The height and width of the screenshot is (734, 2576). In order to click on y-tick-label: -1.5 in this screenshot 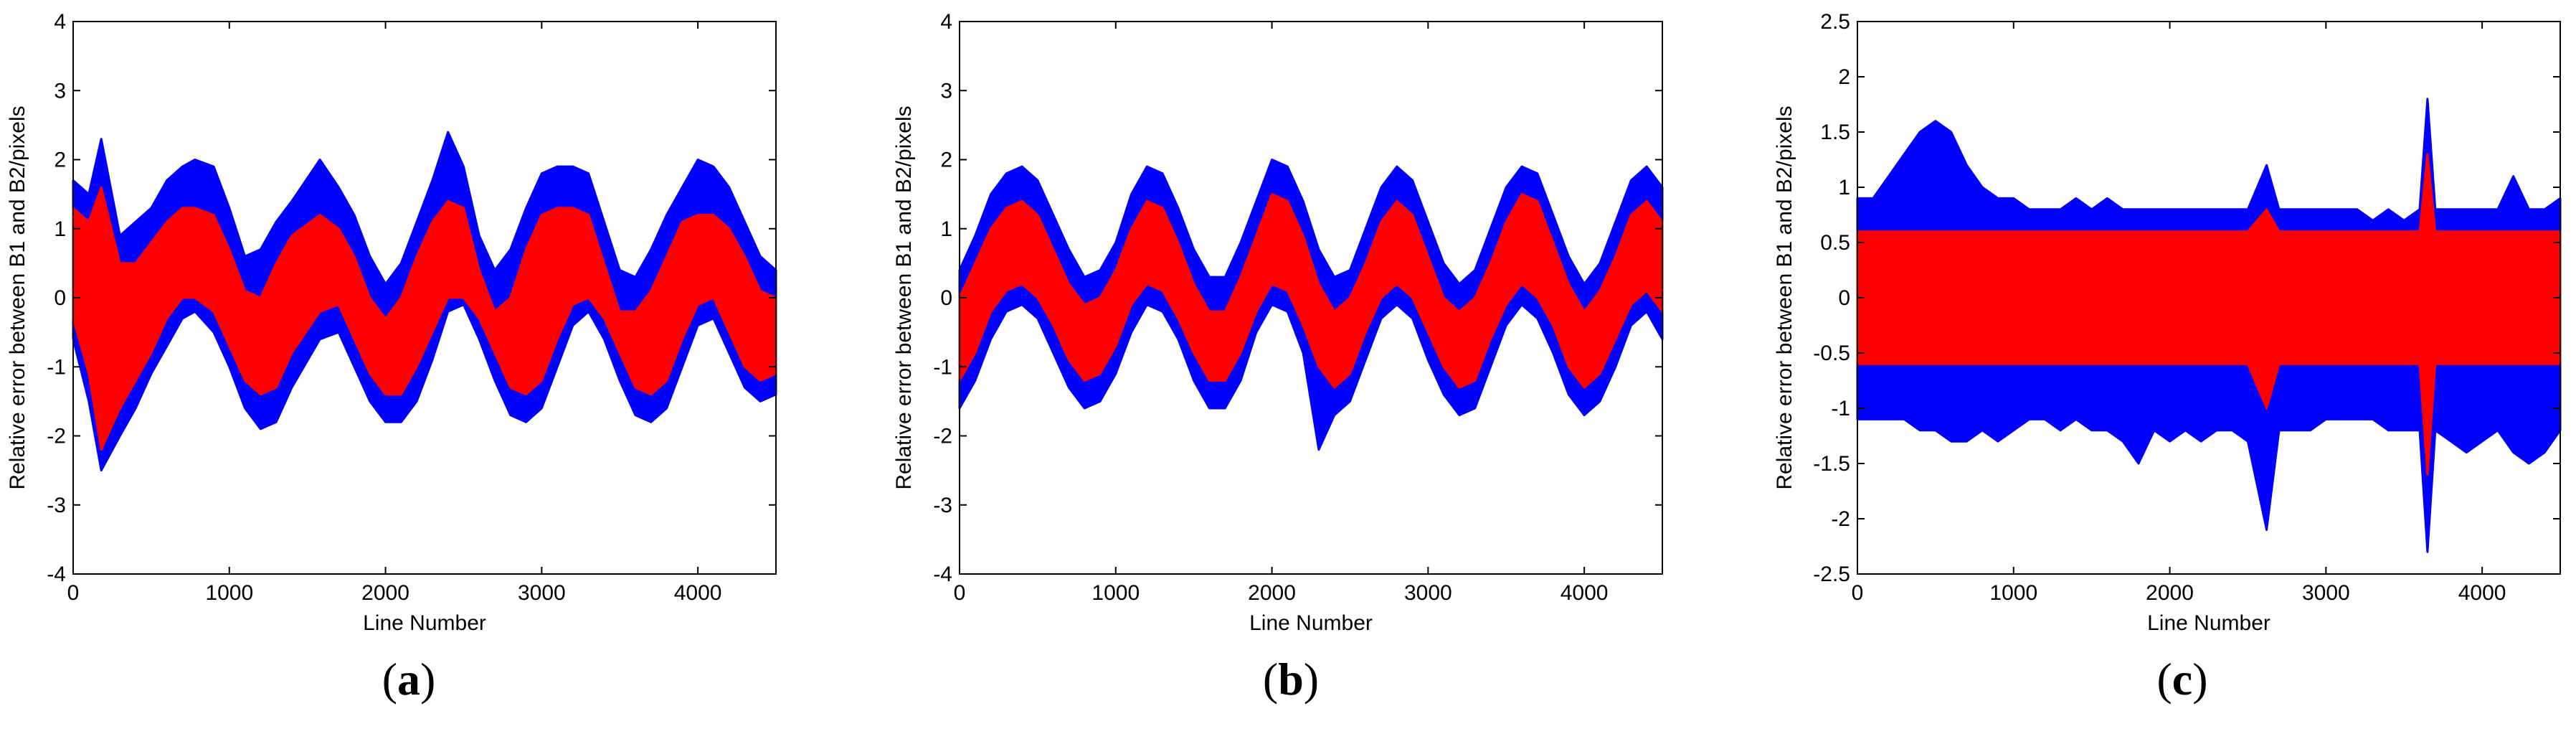, I will do `click(1831, 464)`.